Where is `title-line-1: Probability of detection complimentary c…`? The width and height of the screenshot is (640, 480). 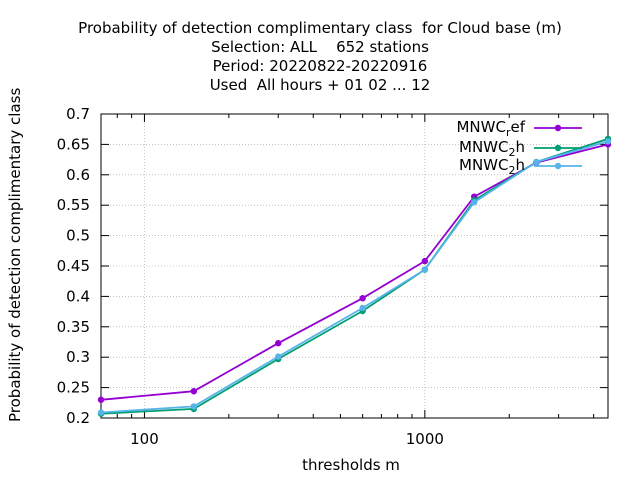 title-line-1: Probability of detection complimentary c… is located at coordinates (320, 28).